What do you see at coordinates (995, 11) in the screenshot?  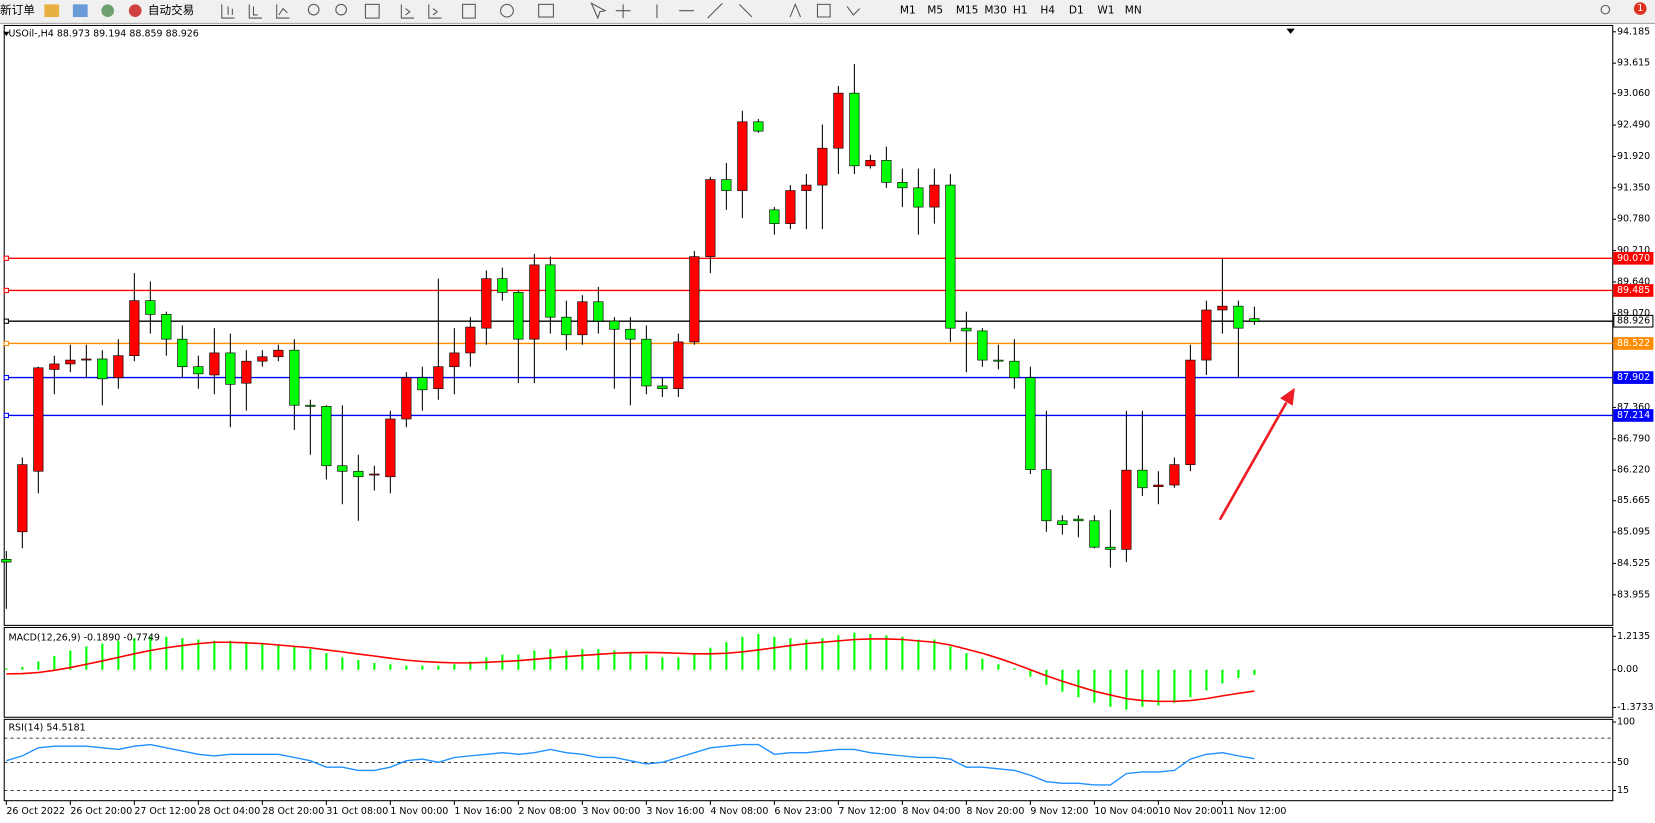 I see `timeframe-button: M30` at bounding box center [995, 11].